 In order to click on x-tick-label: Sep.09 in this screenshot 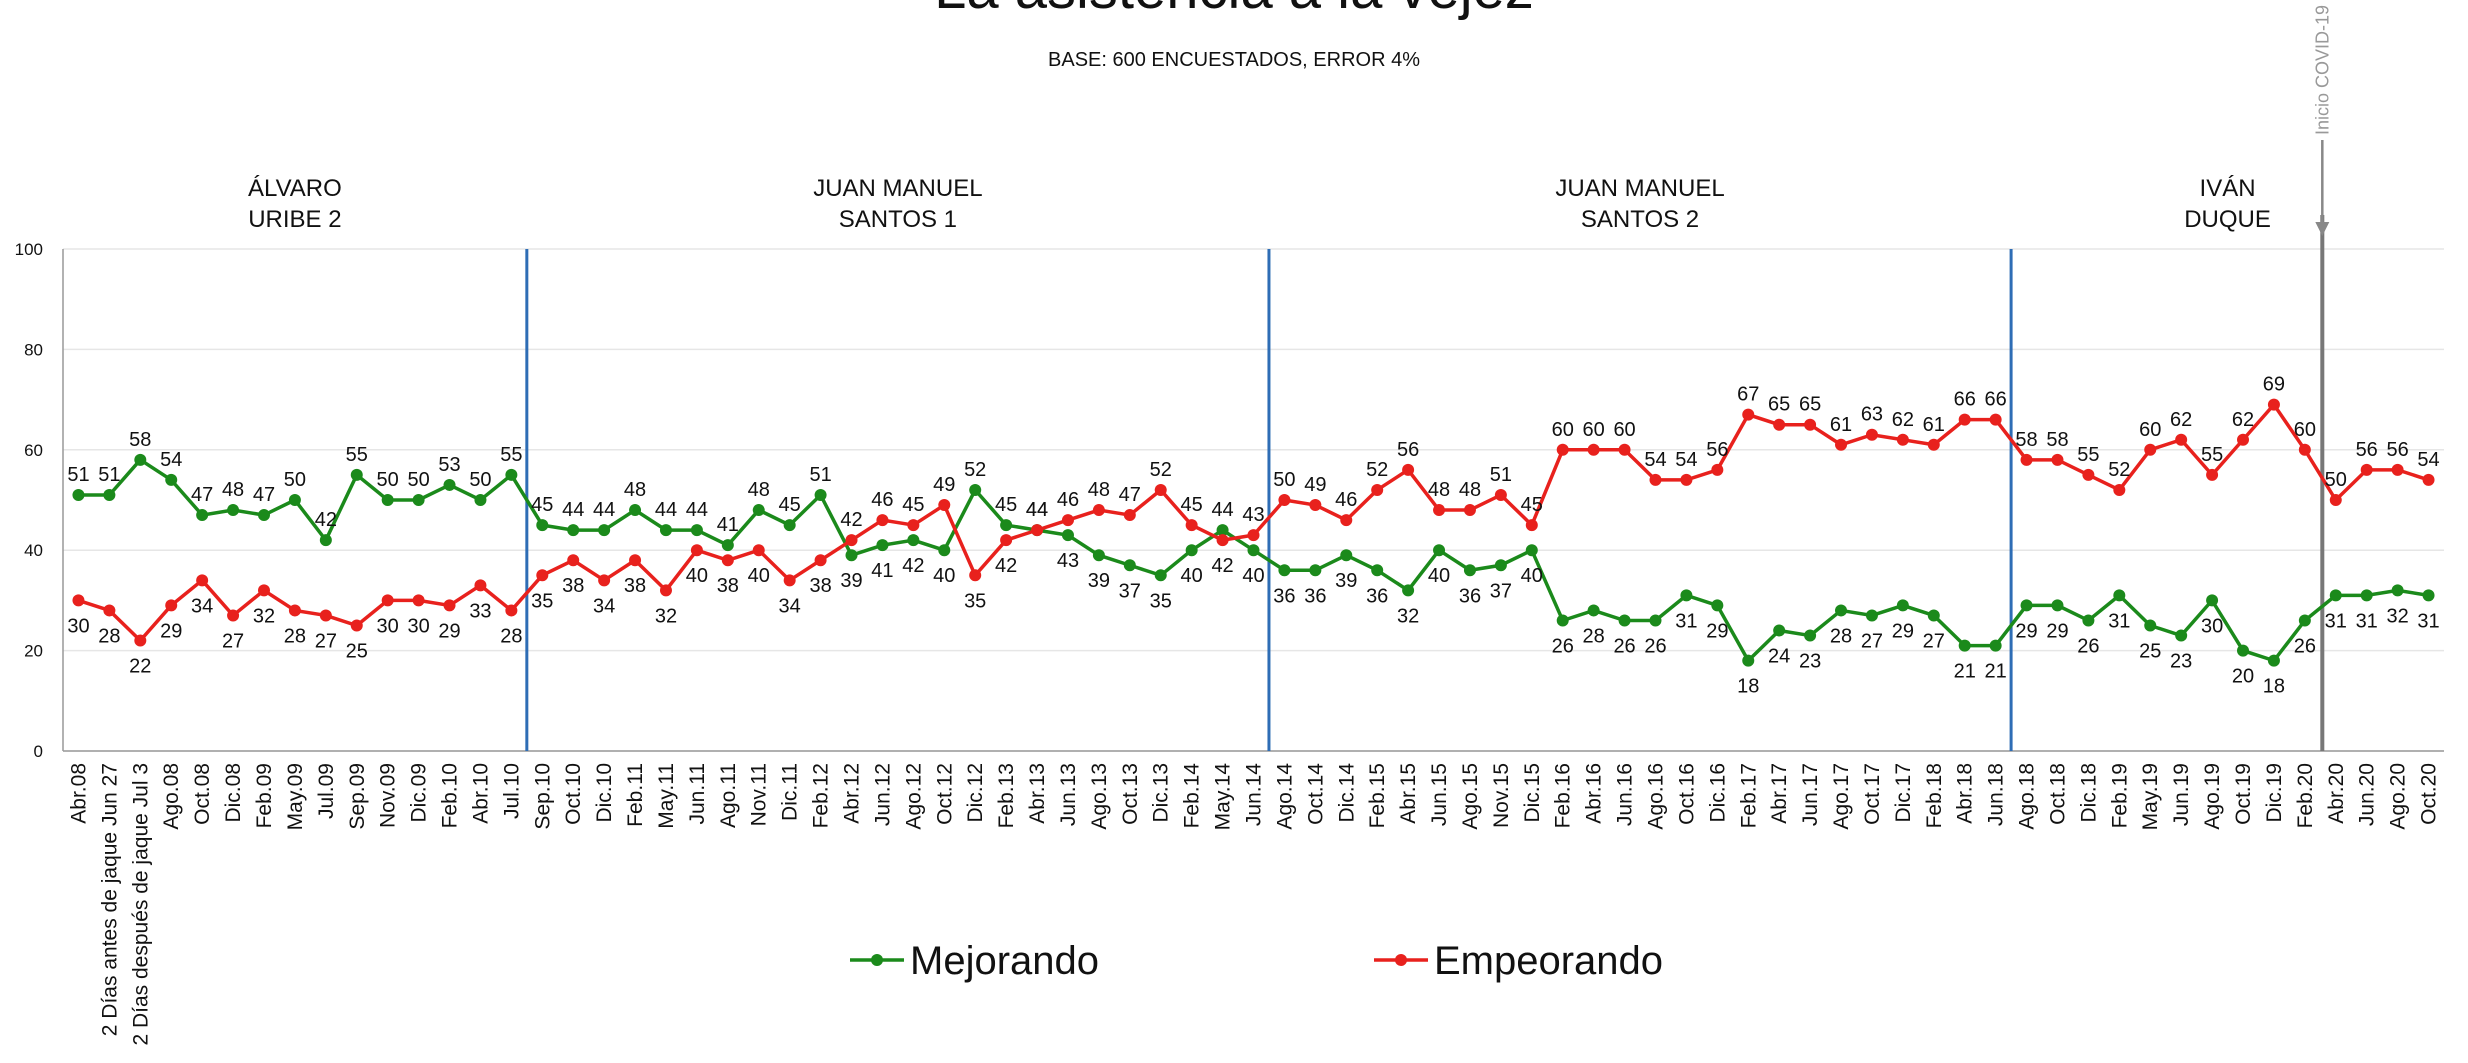, I will do `click(357, 796)`.